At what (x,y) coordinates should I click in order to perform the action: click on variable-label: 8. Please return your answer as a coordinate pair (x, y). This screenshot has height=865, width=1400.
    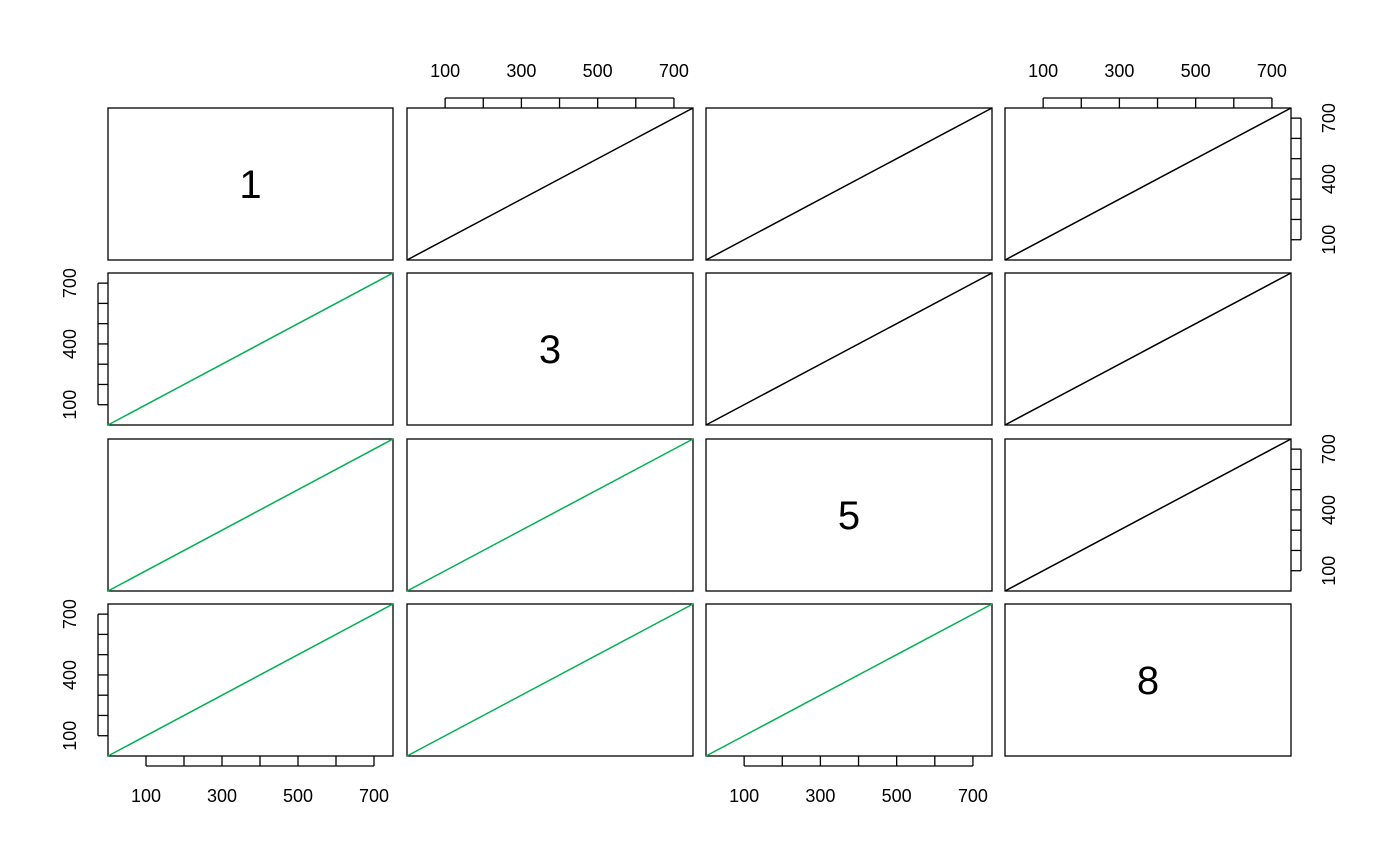
    Looking at the image, I should click on (1148, 681).